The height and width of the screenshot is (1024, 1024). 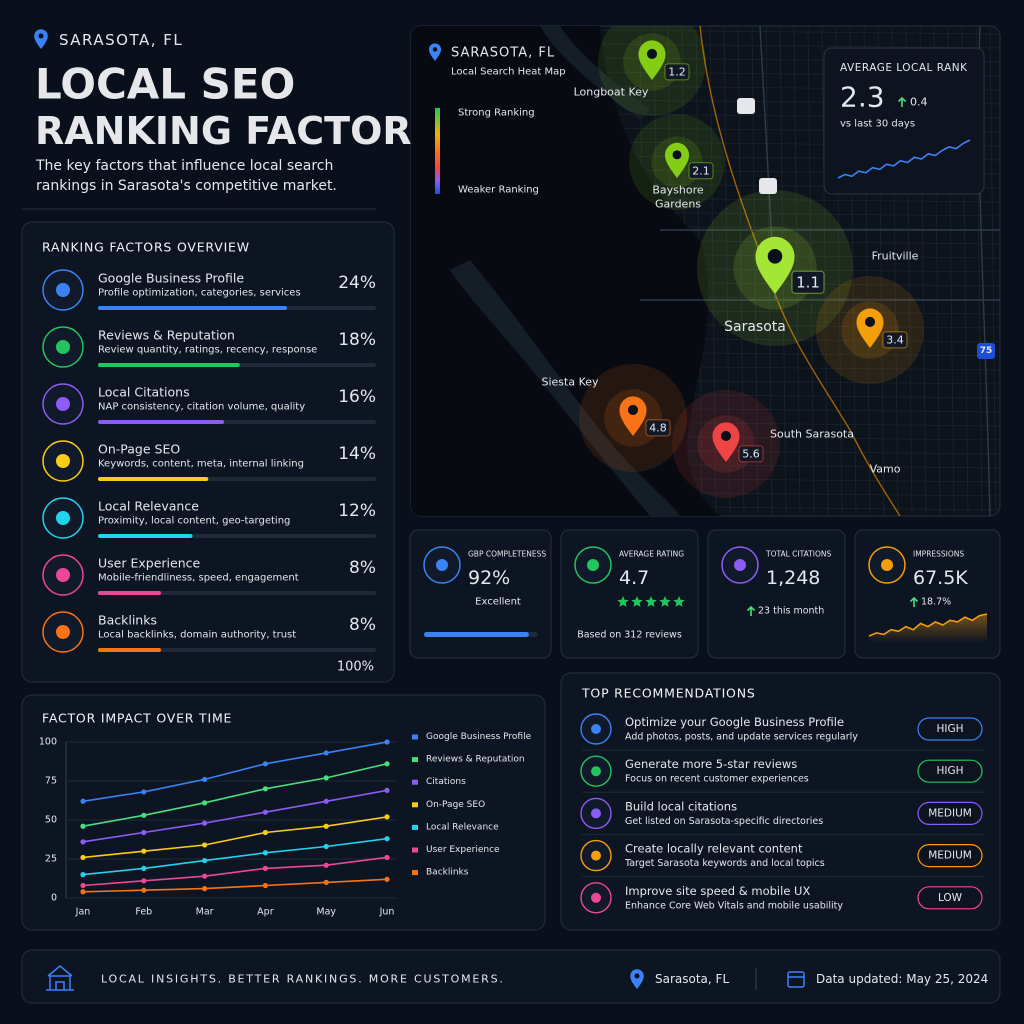 I want to click on highway-label: 41, so click(x=768, y=186).